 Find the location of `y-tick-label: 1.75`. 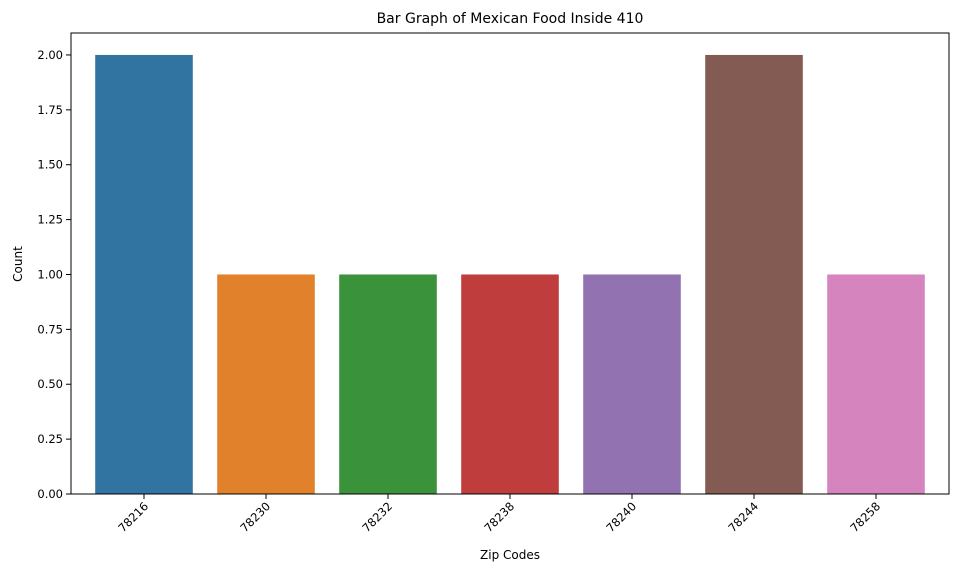

y-tick-label: 1.75 is located at coordinates (50, 110).